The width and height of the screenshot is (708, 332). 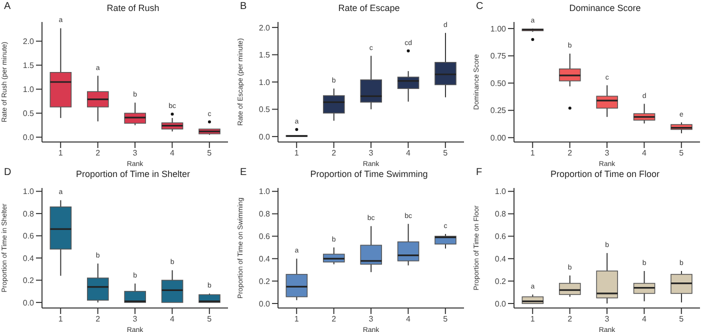 I want to click on chart-title: Proportion of Time Swimming, so click(x=369, y=174).